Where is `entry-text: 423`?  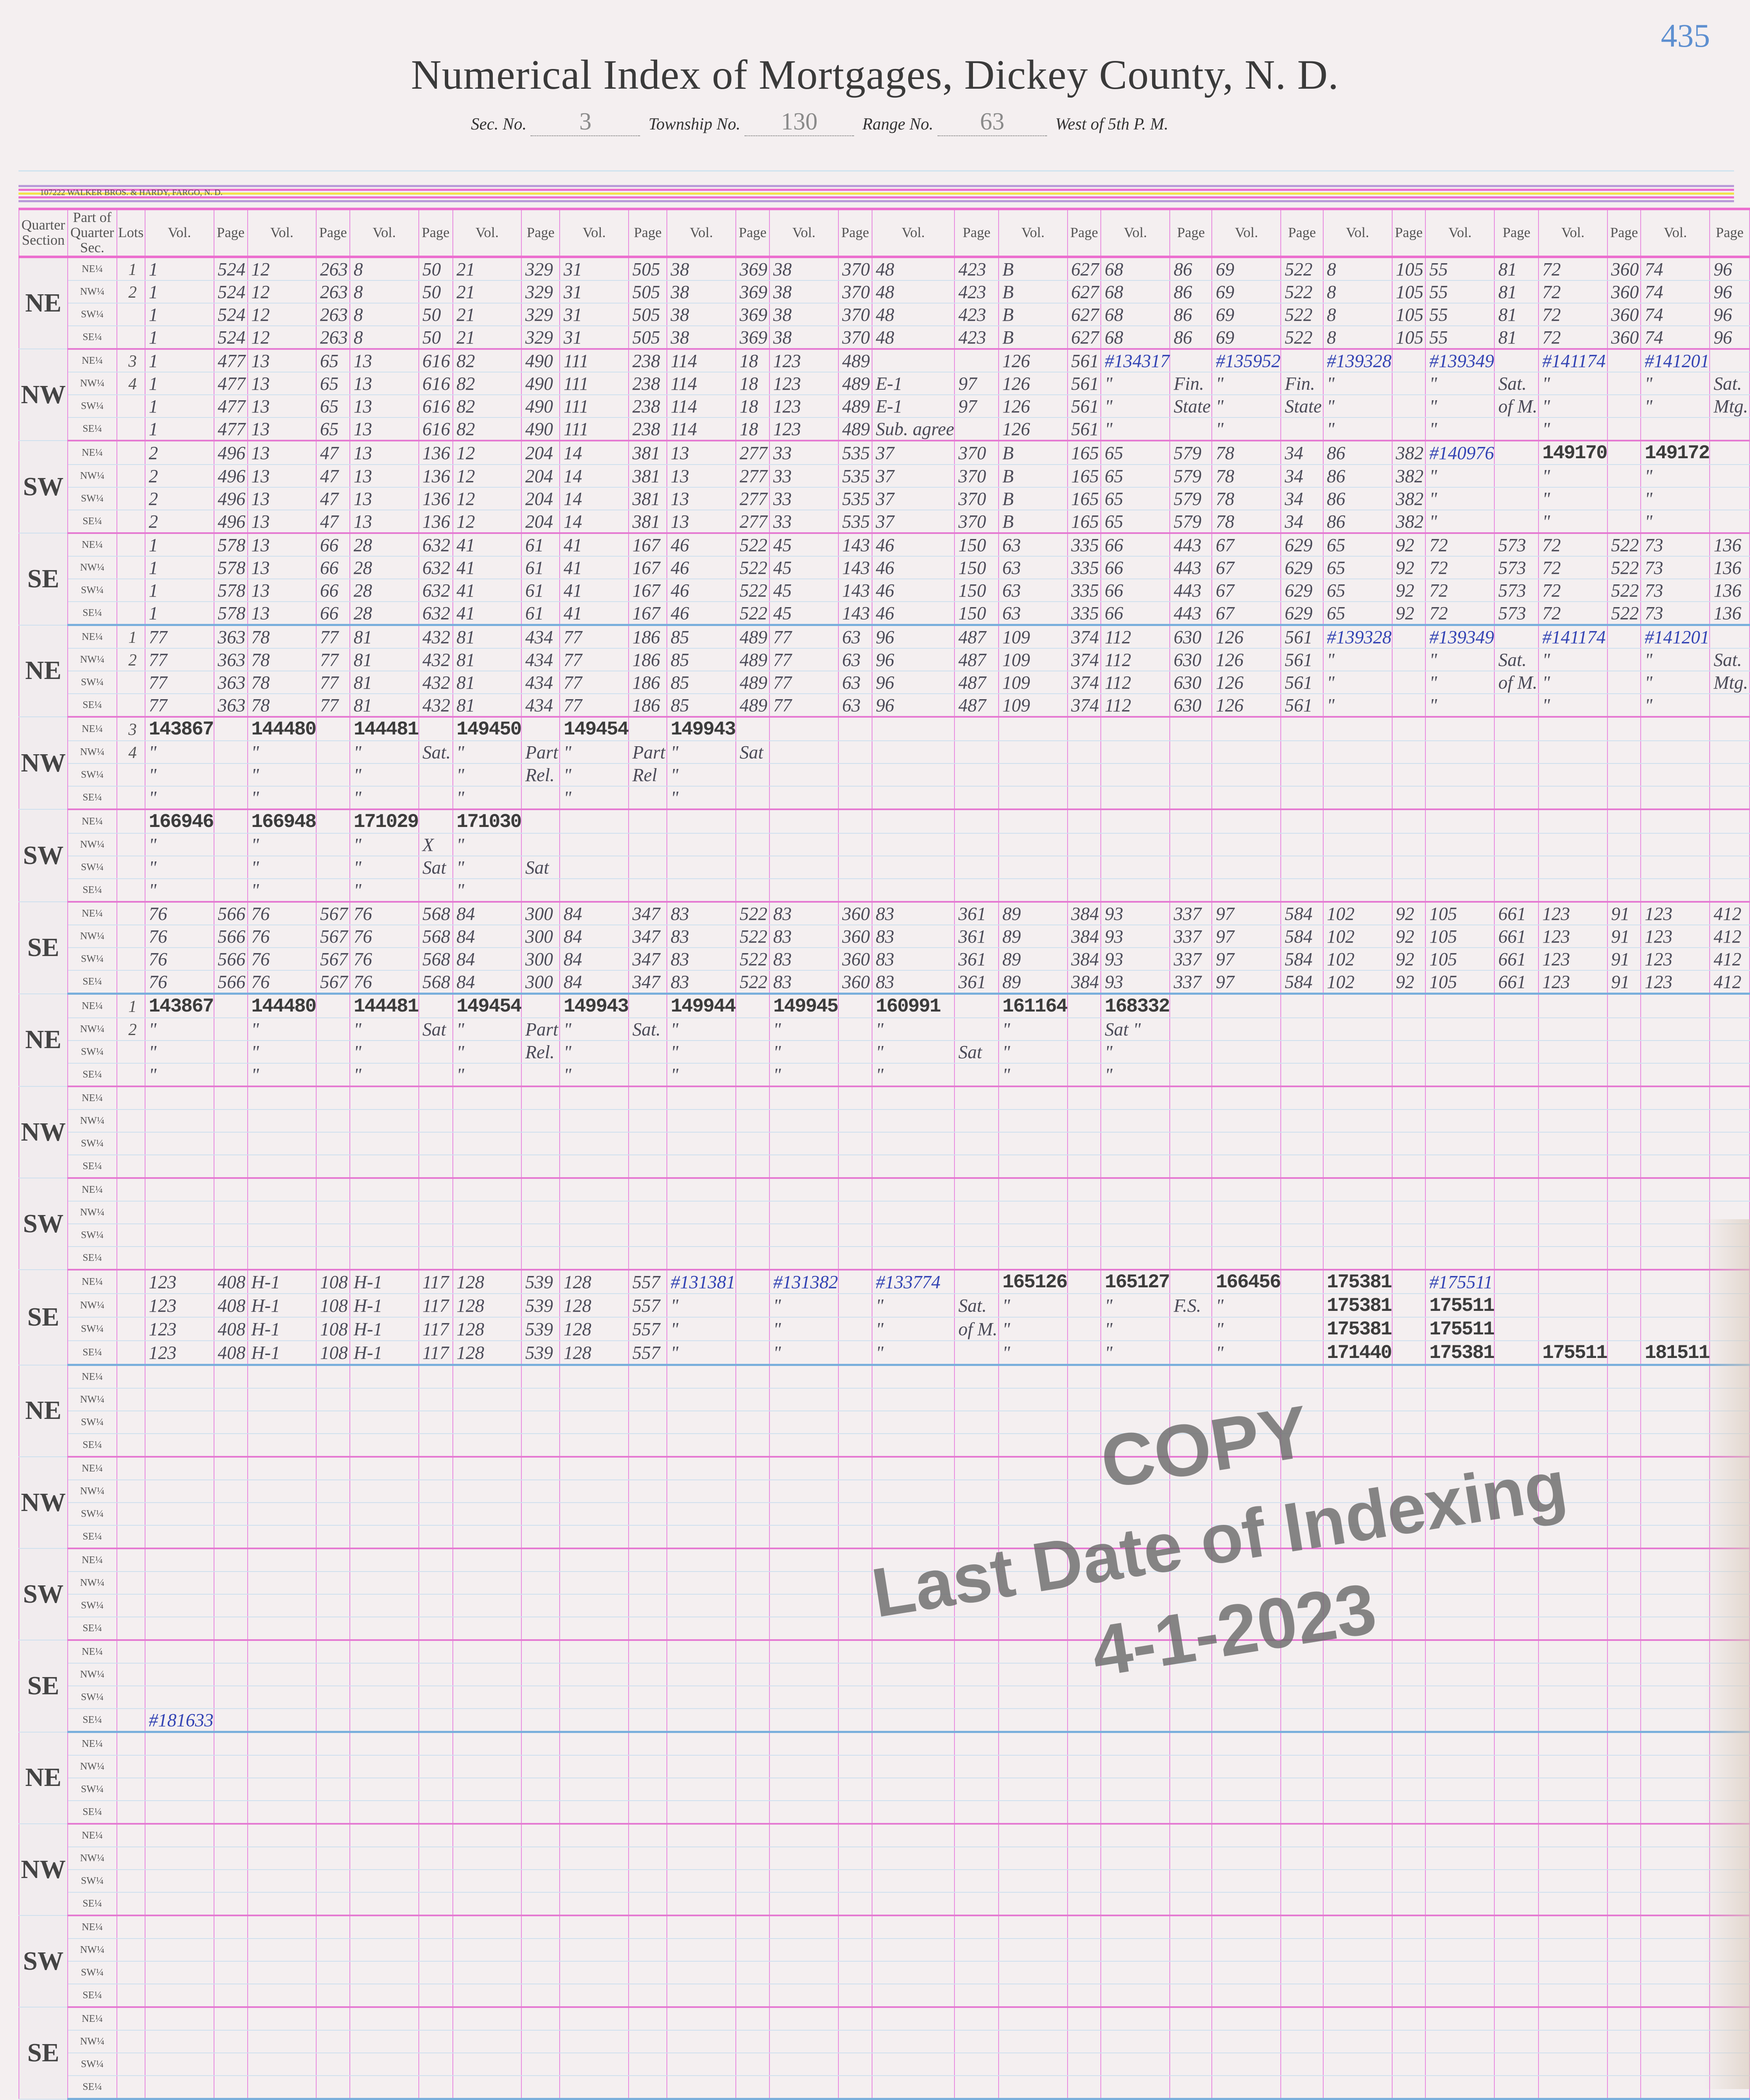 entry-text: 423 is located at coordinates (972, 269).